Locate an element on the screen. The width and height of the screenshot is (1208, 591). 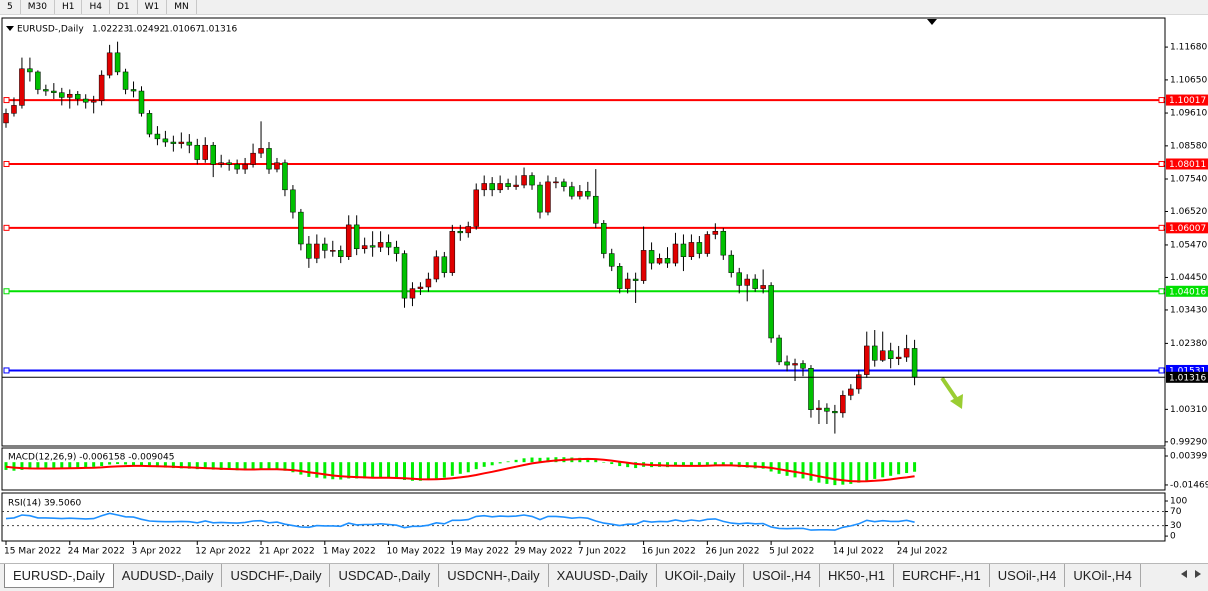
title-ohlc: 1.02492 is located at coordinates (146, 30).